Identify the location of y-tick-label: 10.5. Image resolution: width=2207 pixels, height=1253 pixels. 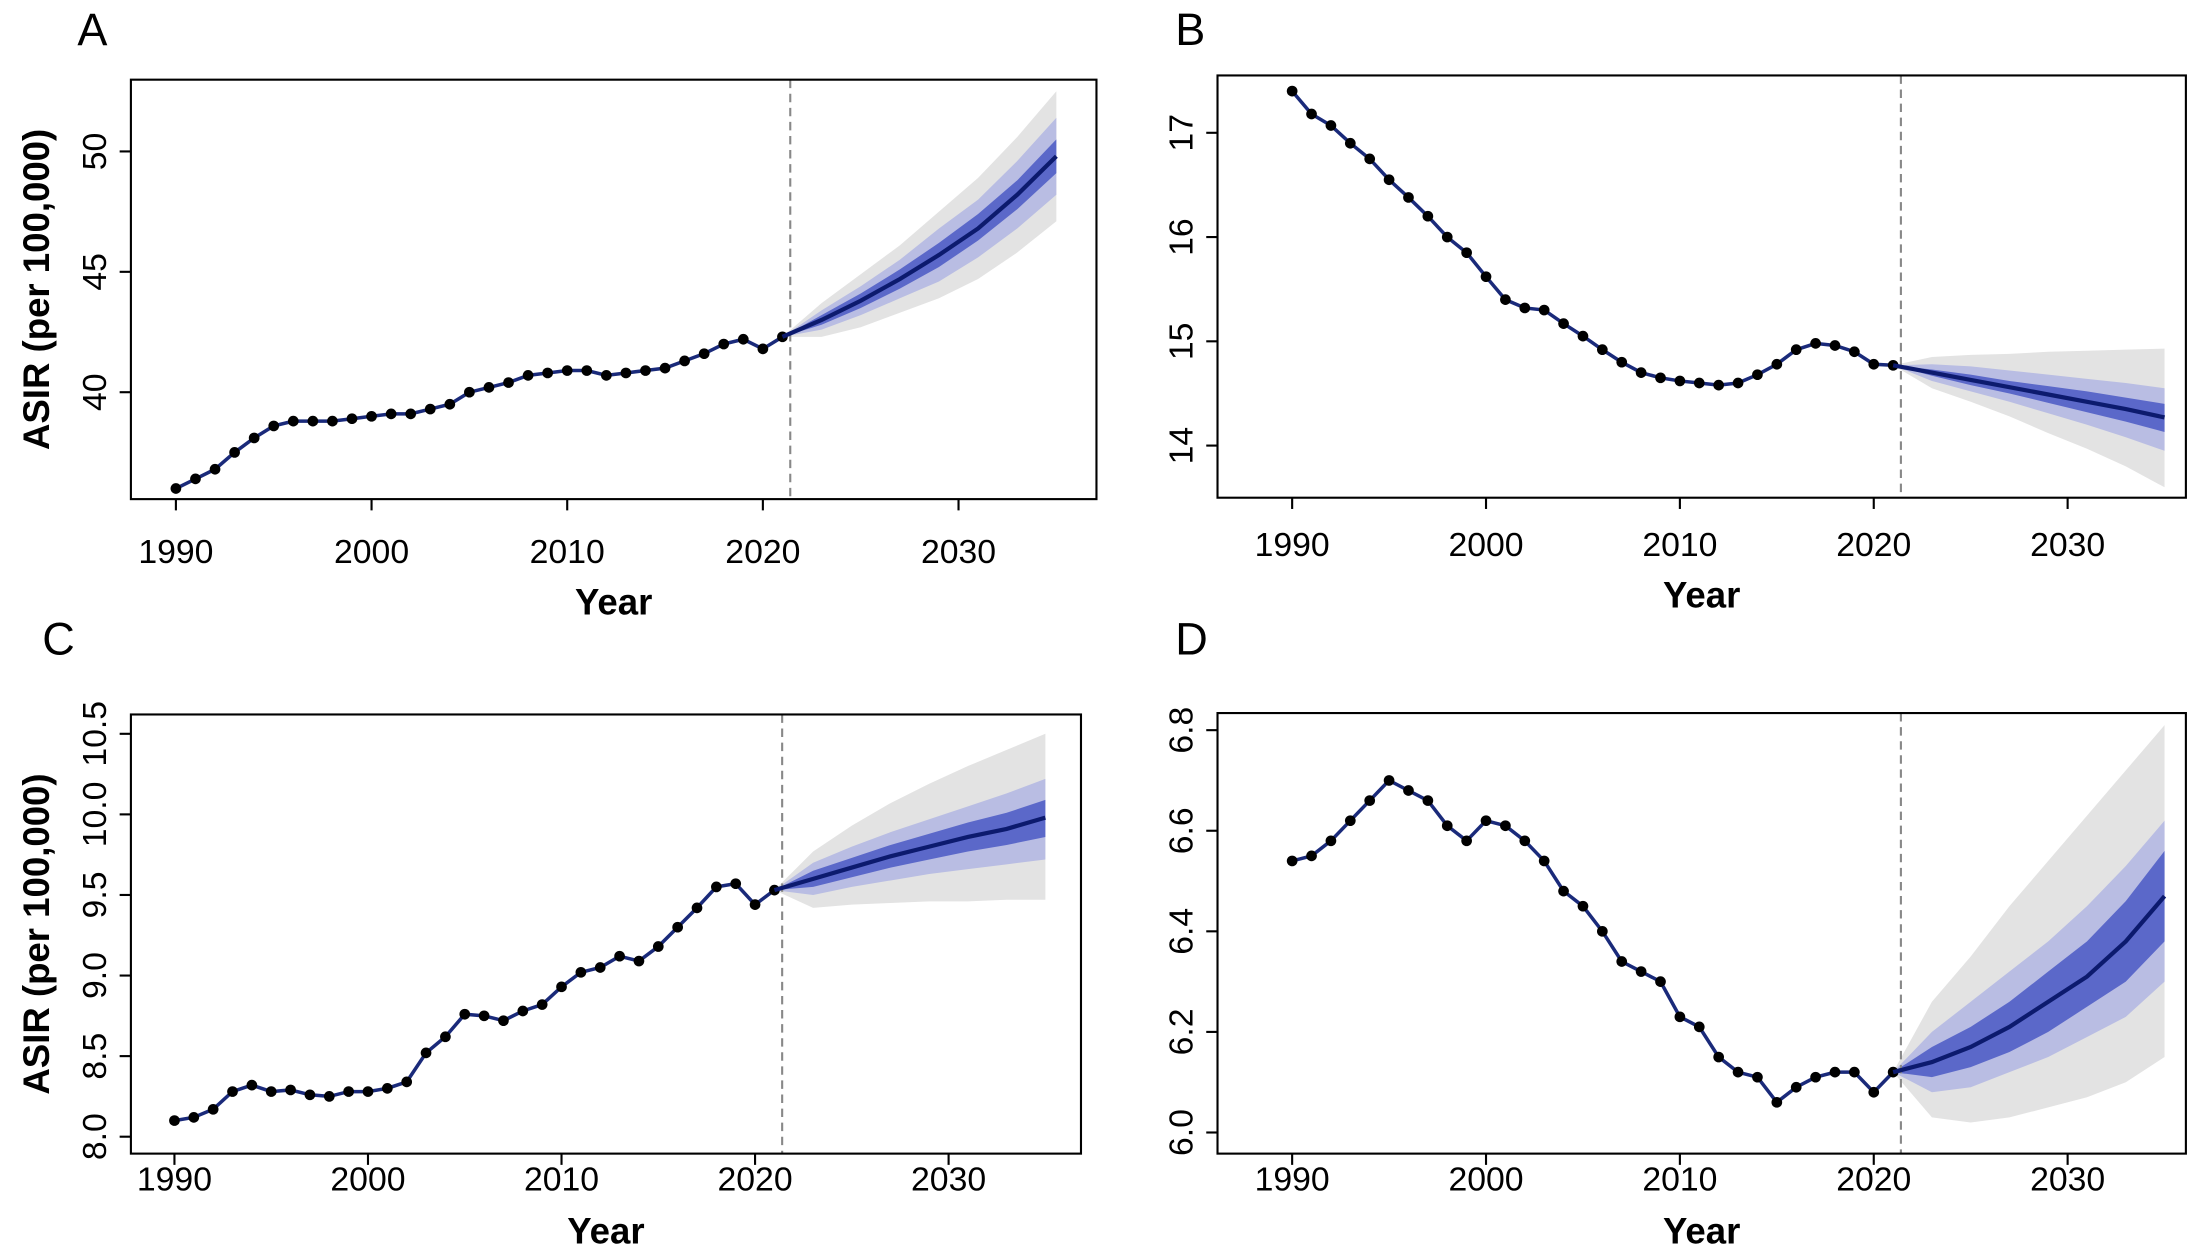
(95, 734).